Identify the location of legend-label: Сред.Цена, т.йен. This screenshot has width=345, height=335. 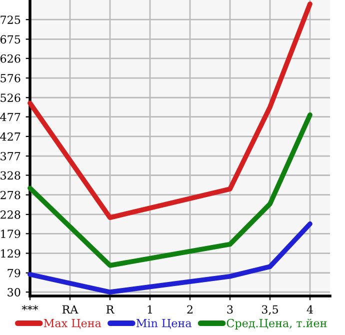
(276, 324).